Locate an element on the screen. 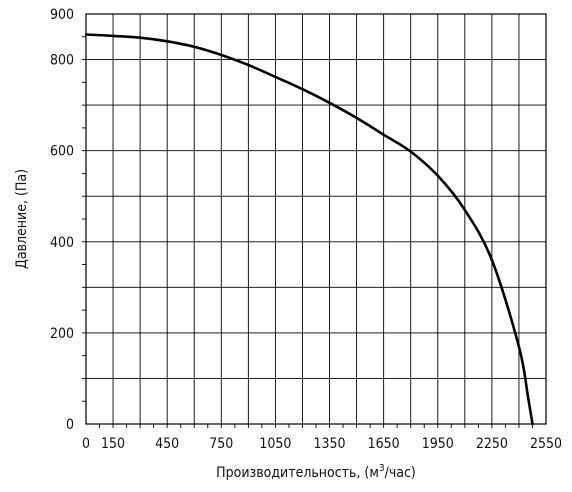 This screenshot has width=572, height=492. x-tick-label: 2550 is located at coordinates (546, 444).